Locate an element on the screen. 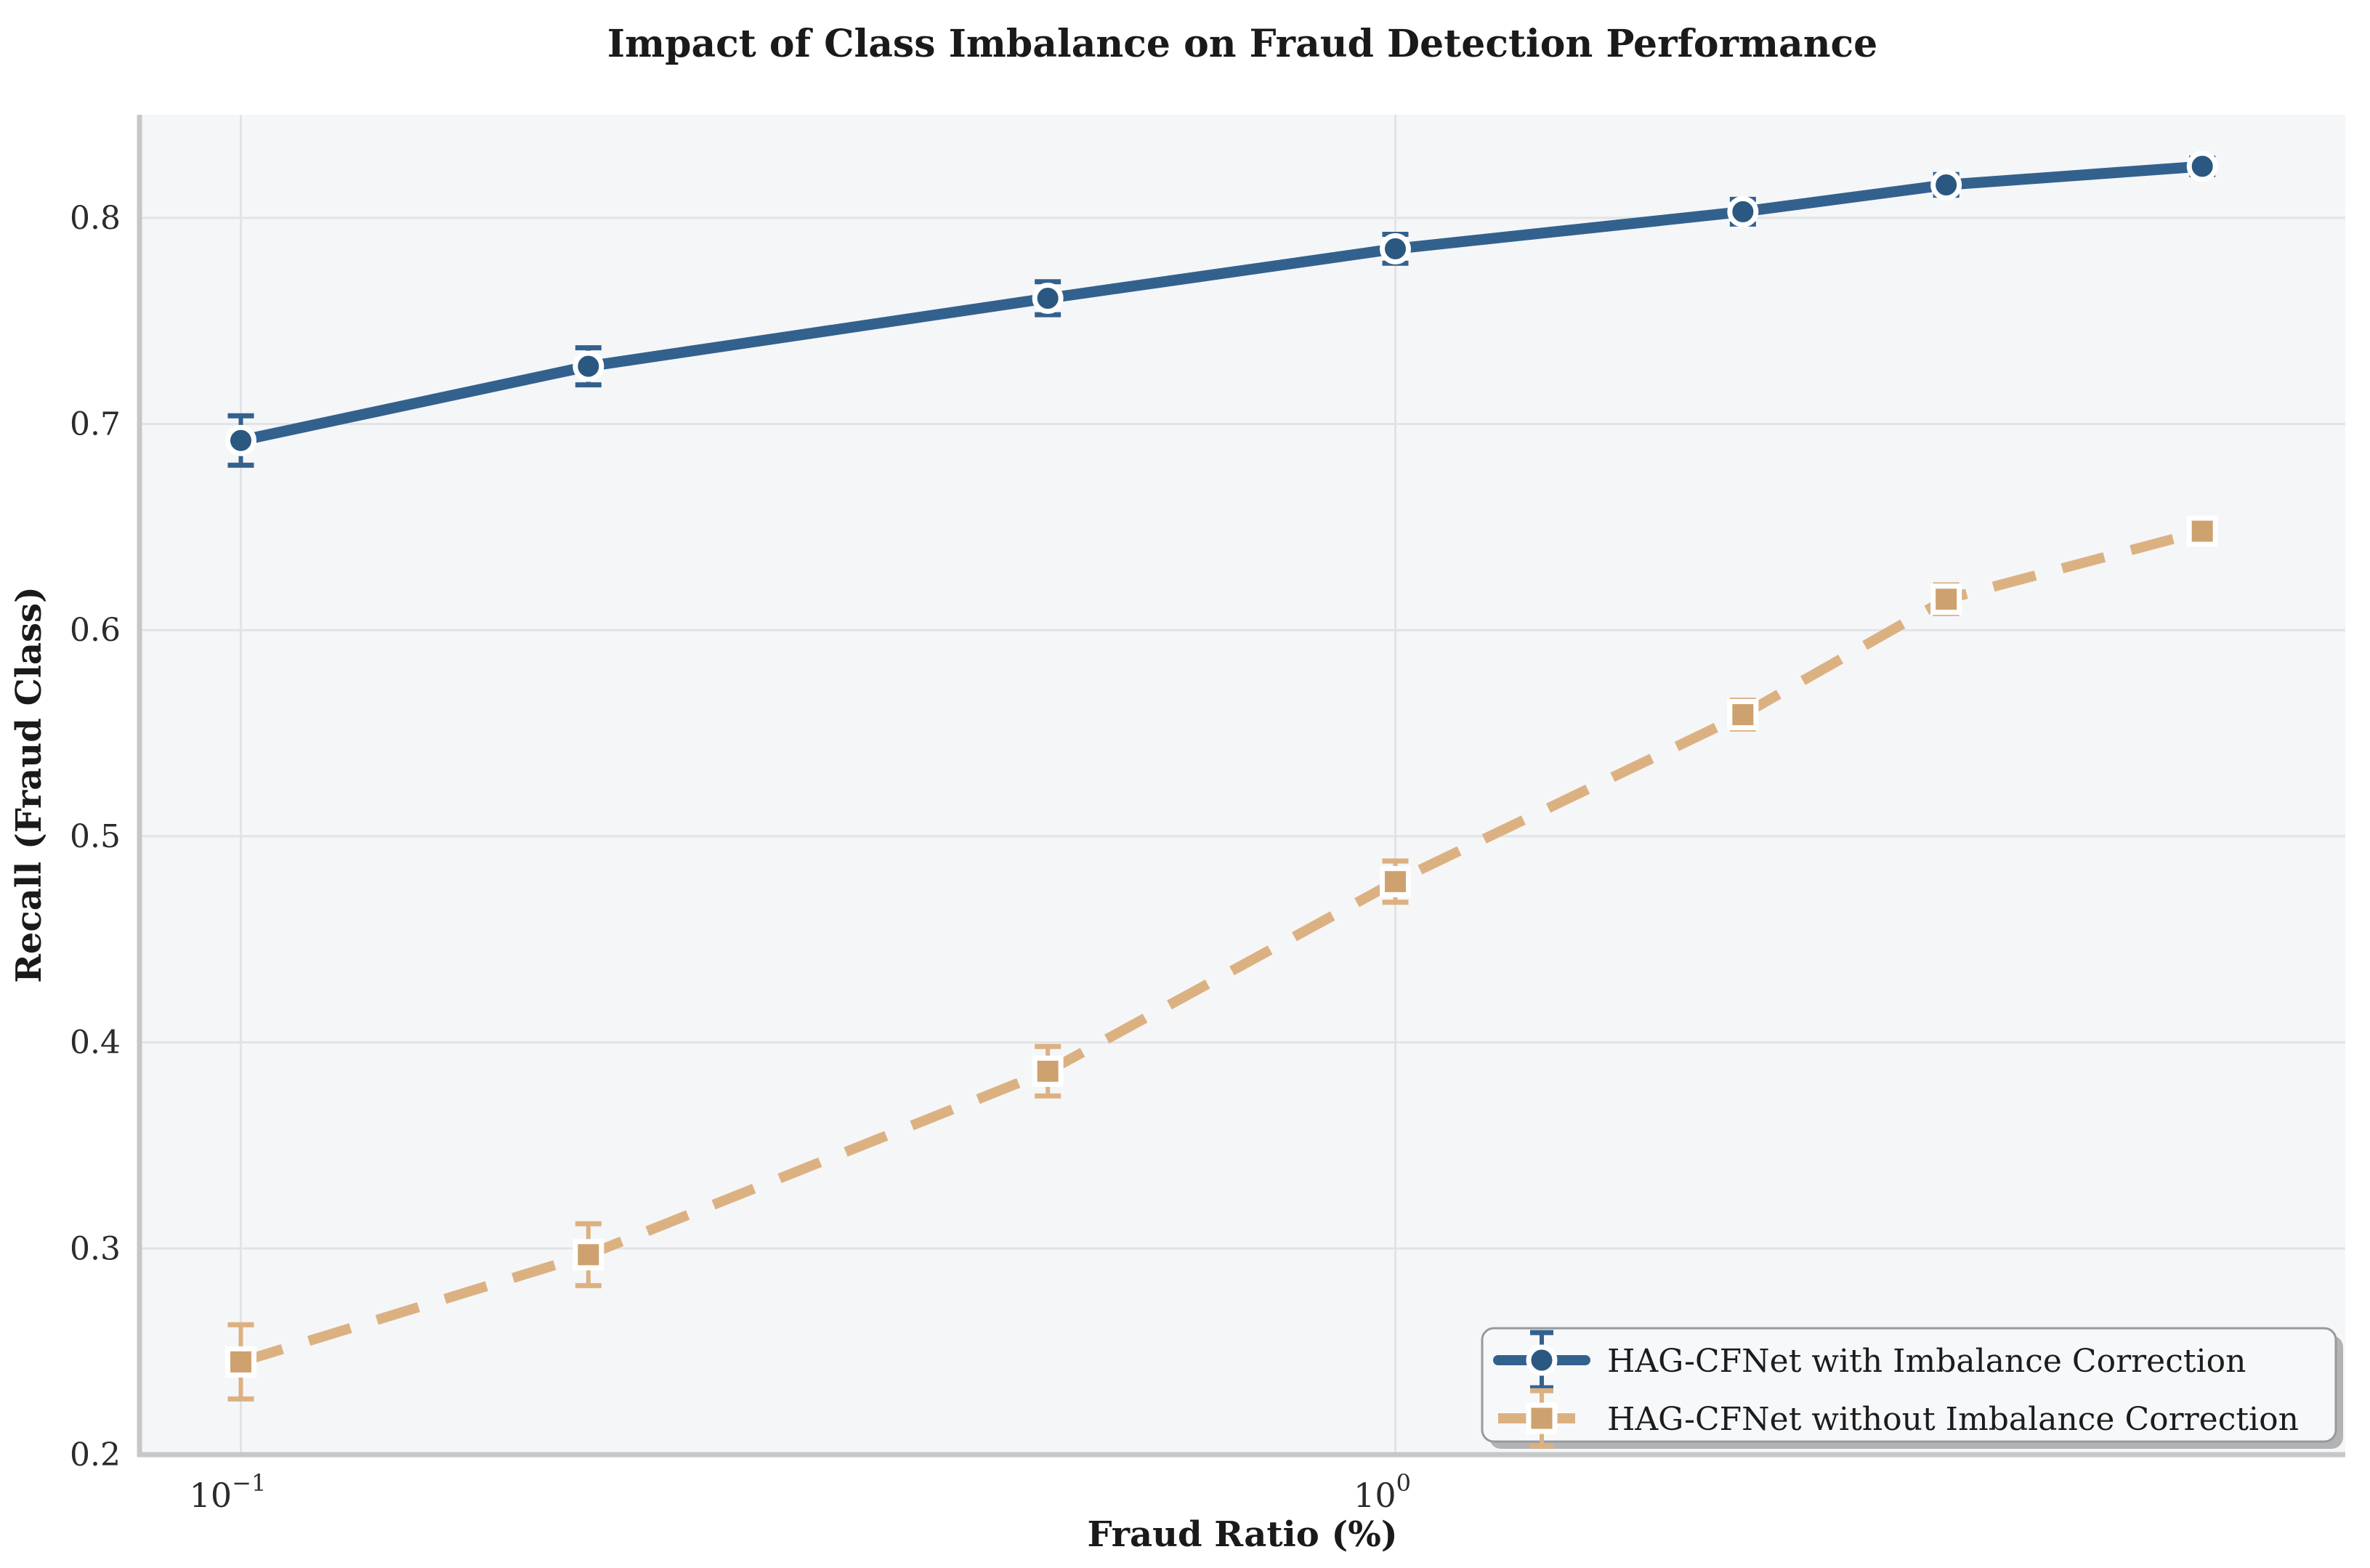  legend-square-marker is located at coordinates (1542, 1418).